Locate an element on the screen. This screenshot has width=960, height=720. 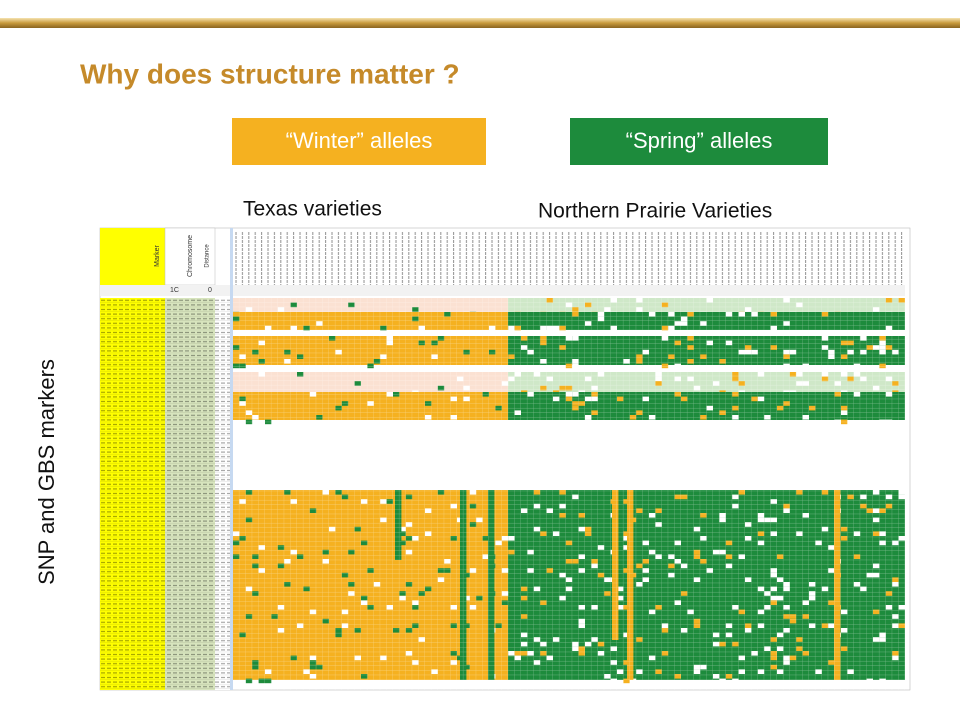
col-header: Marker is located at coordinates (157, 255).